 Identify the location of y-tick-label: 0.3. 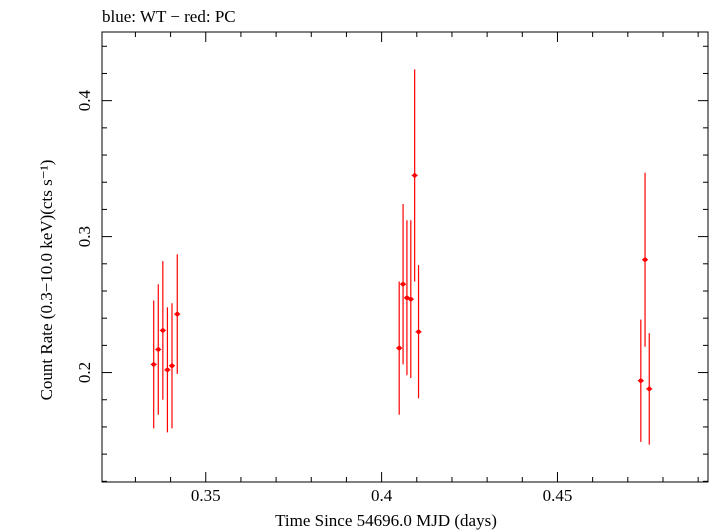
(84, 236).